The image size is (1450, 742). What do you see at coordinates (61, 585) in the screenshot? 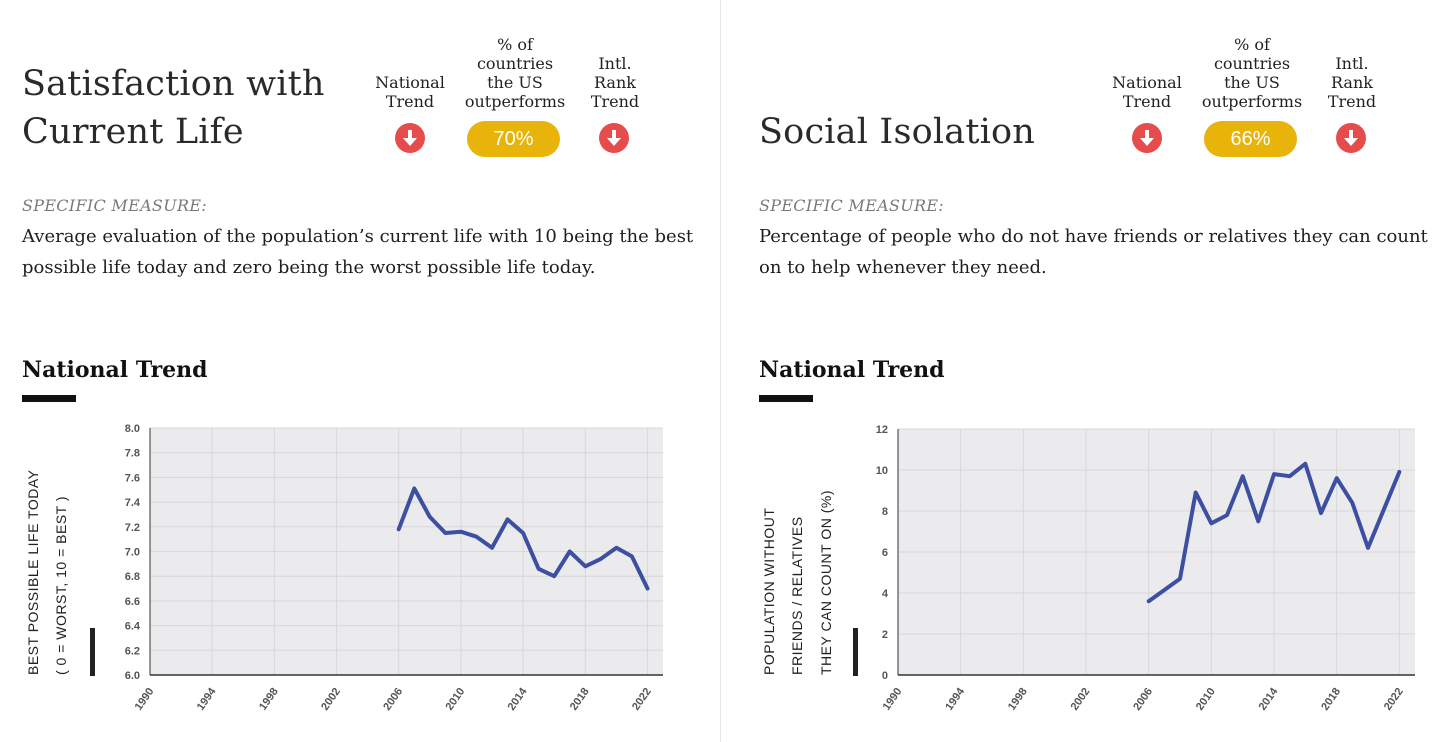
I see `y-axis-label: ( 0 = WORST, 10 = BEST )` at bounding box center [61, 585].